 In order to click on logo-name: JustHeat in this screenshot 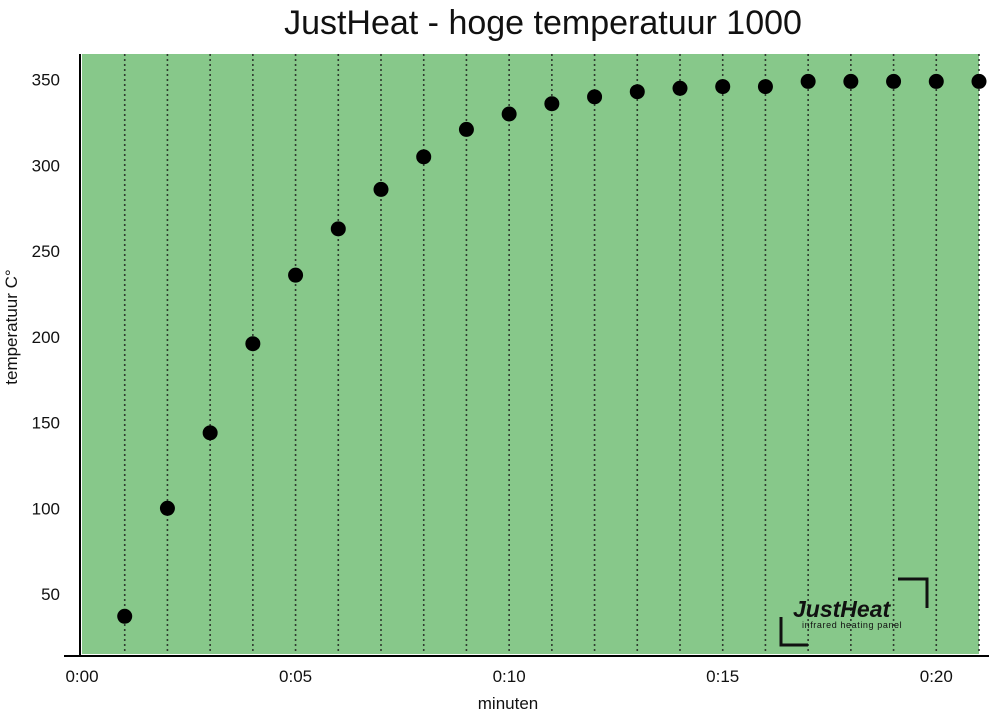, I will do `click(842, 609)`.